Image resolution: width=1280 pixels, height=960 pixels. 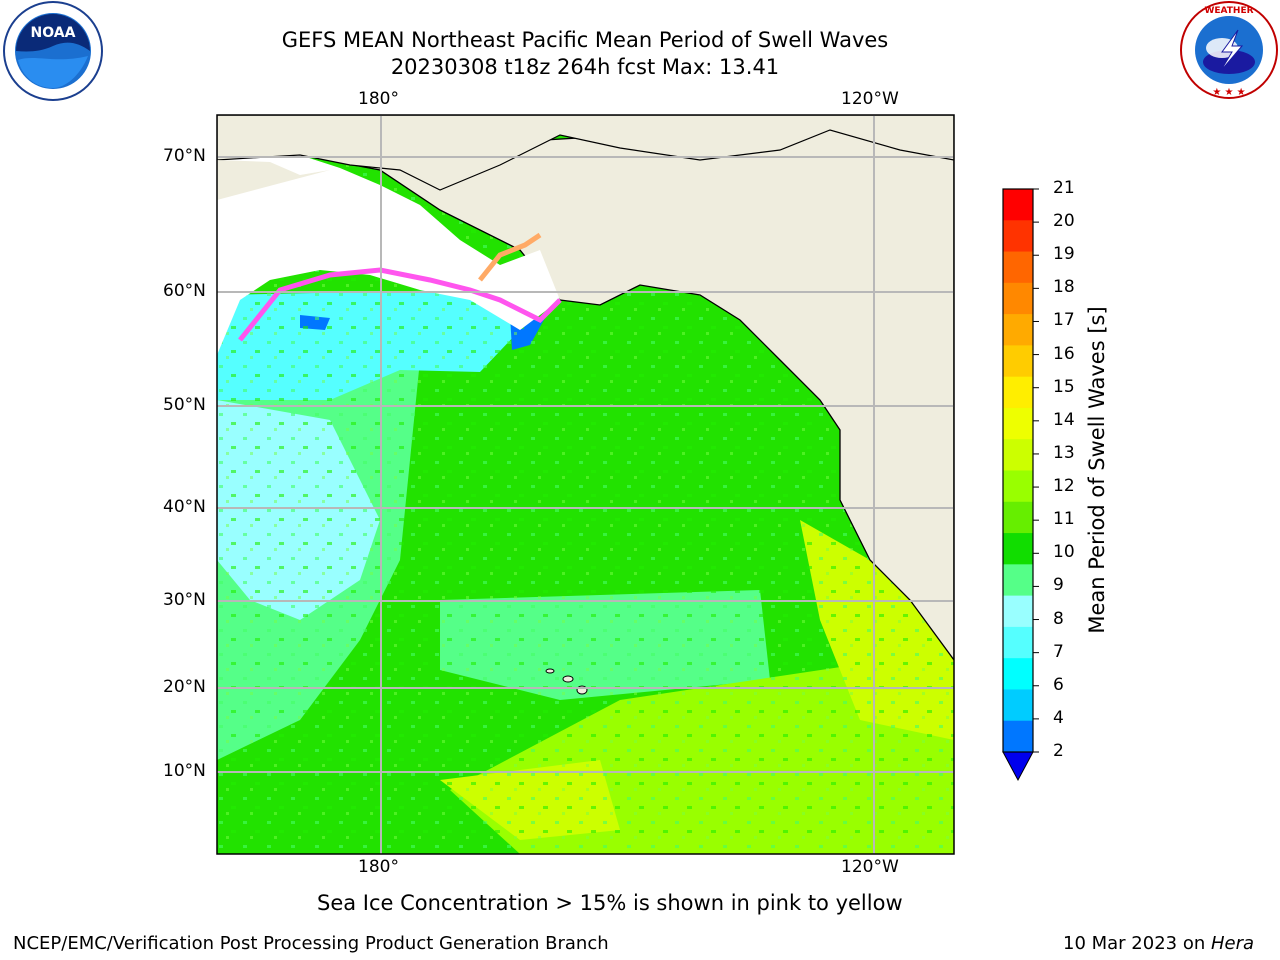 What do you see at coordinates (1064, 287) in the screenshot?
I see `colorbar-tick-label: 18` at bounding box center [1064, 287].